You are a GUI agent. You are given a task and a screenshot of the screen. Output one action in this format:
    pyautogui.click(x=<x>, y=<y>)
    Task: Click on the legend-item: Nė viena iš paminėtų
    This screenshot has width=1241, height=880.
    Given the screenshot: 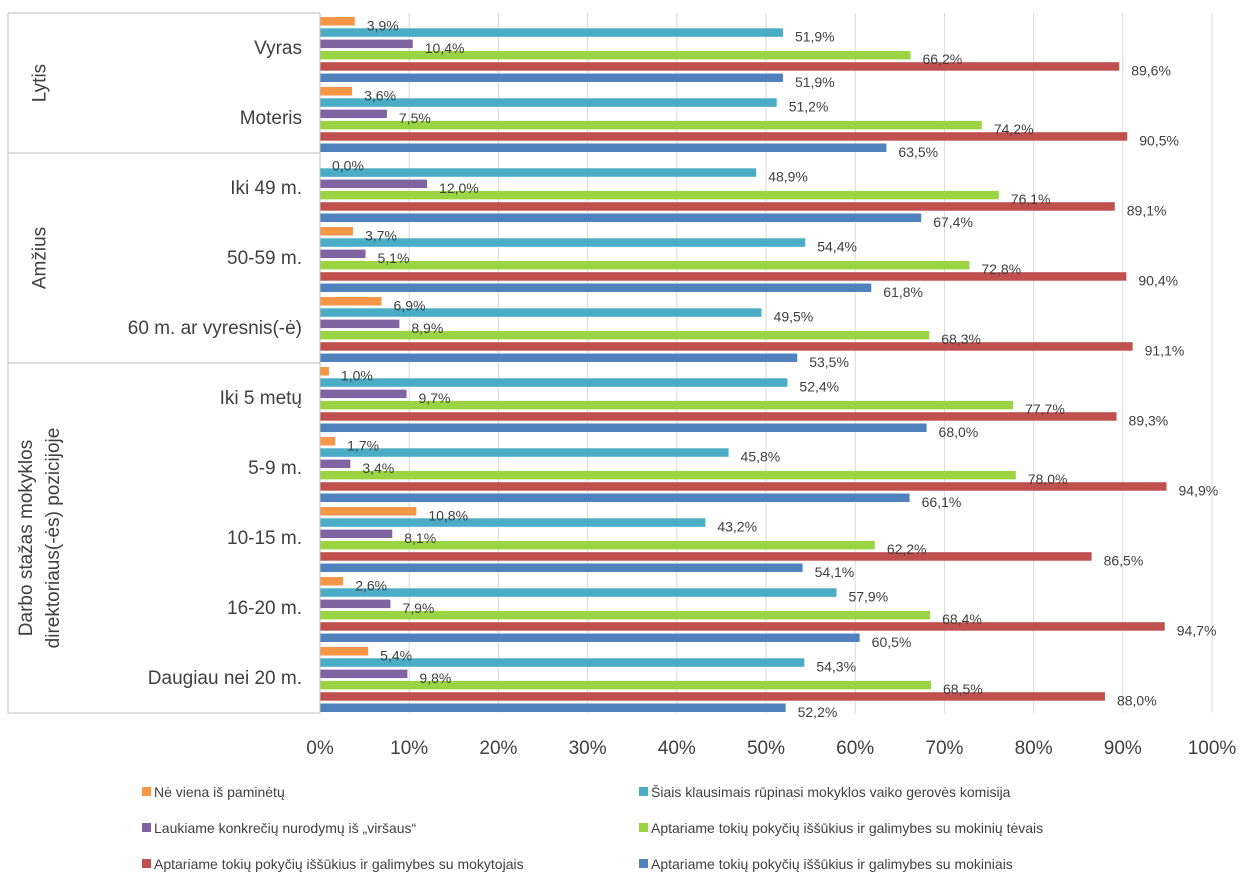 What is the action you would take?
    pyautogui.click(x=213, y=792)
    